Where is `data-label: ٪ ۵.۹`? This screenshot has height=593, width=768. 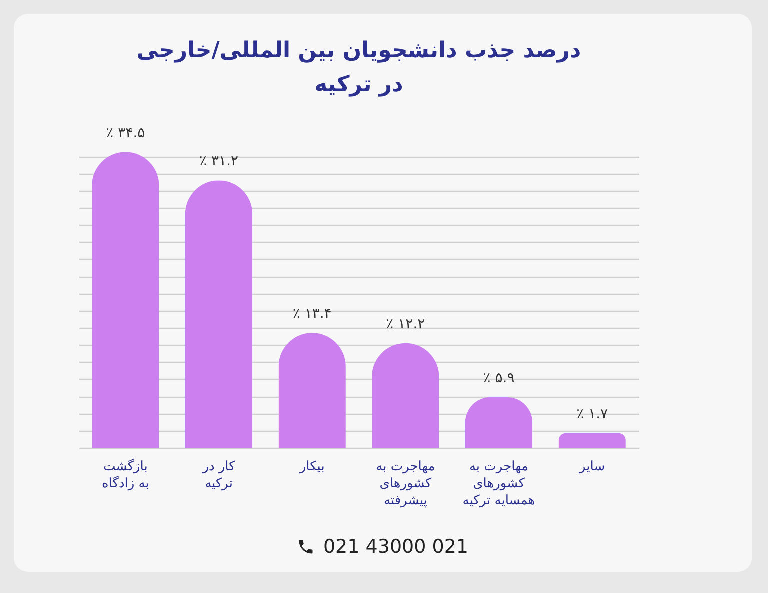
data-label: ٪ ۵.۹ is located at coordinates (499, 378).